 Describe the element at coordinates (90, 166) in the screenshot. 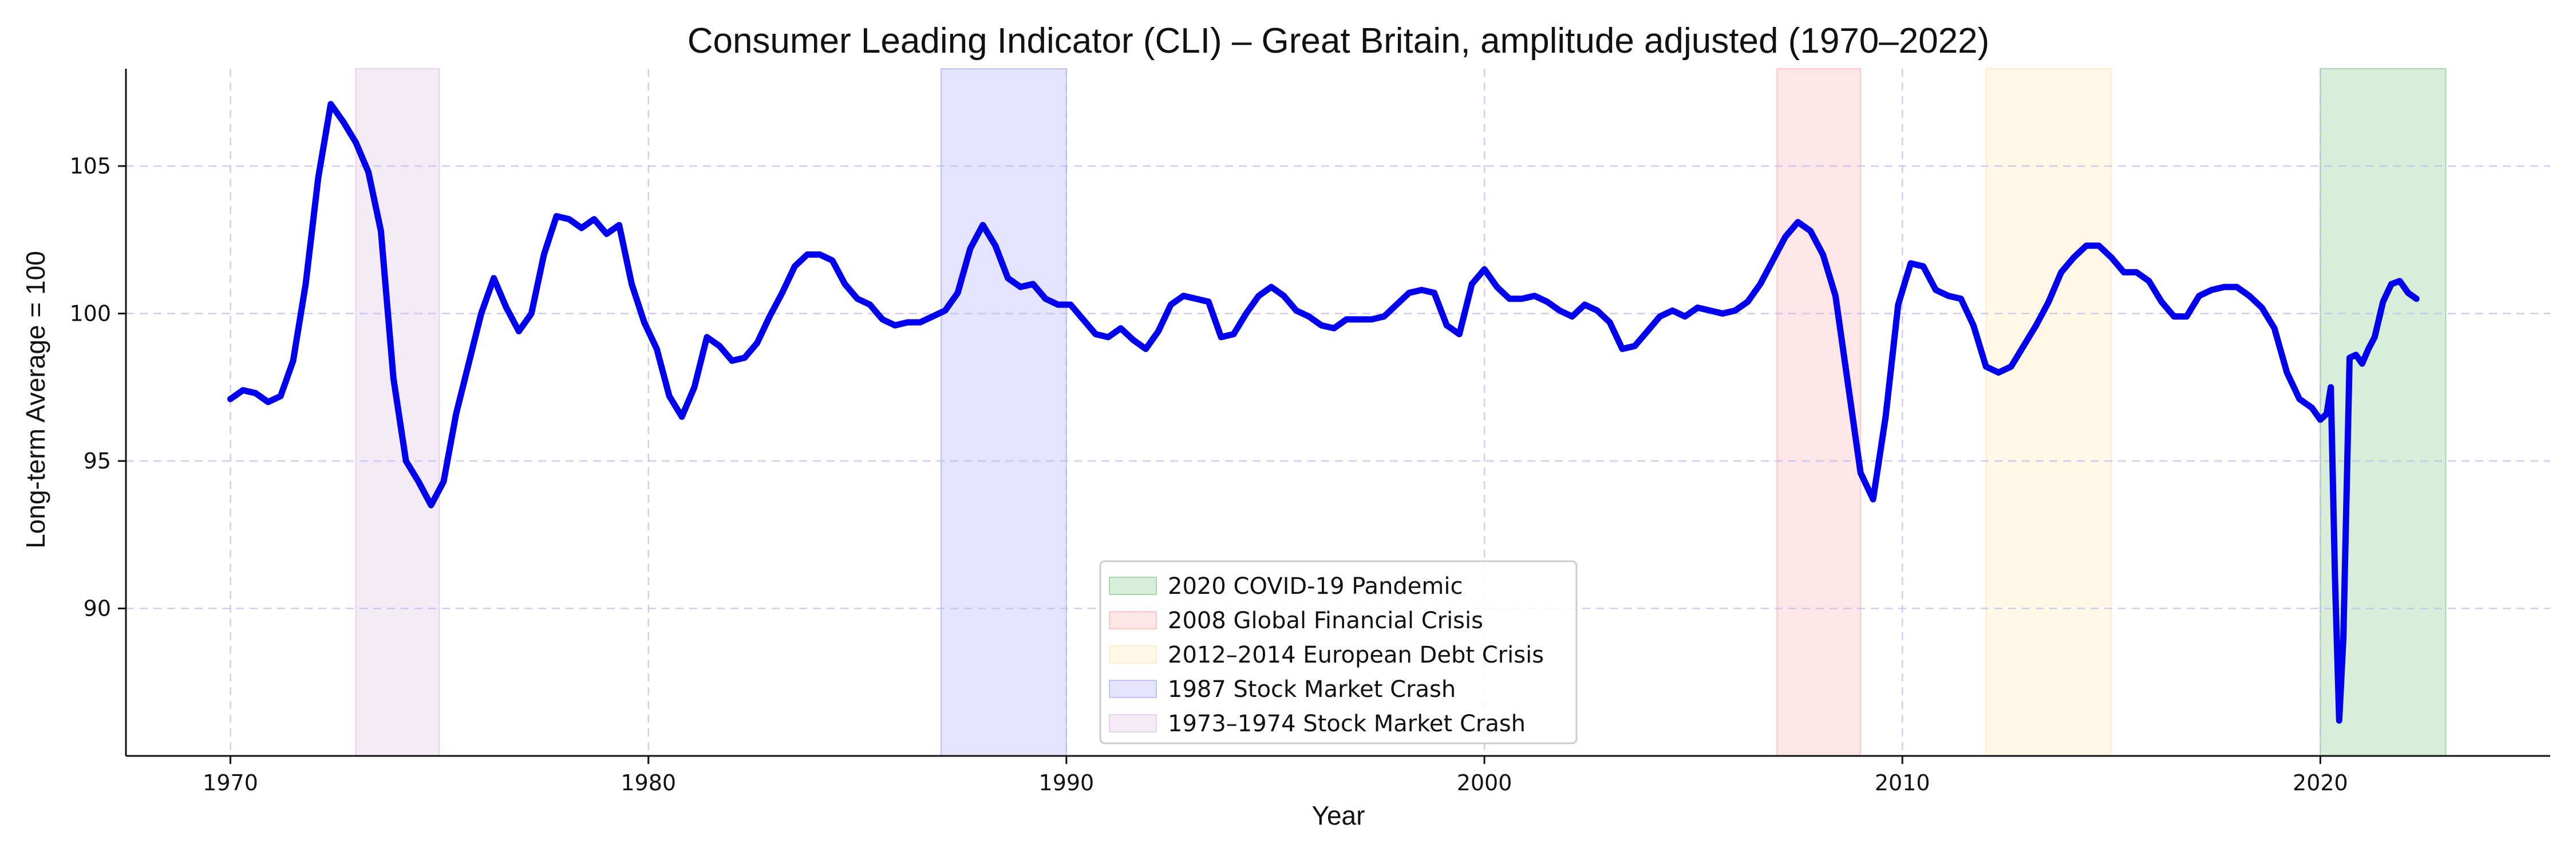

I see `y-tick-label-3: 105` at that location.